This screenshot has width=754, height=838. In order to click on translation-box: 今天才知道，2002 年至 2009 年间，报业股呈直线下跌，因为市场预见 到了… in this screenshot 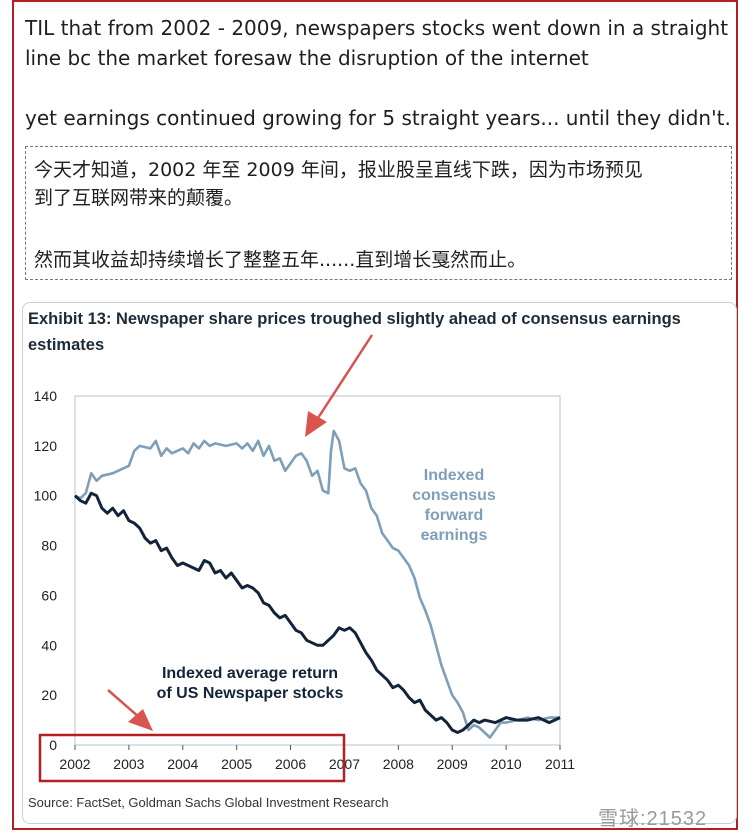, I will do `click(378, 213)`.